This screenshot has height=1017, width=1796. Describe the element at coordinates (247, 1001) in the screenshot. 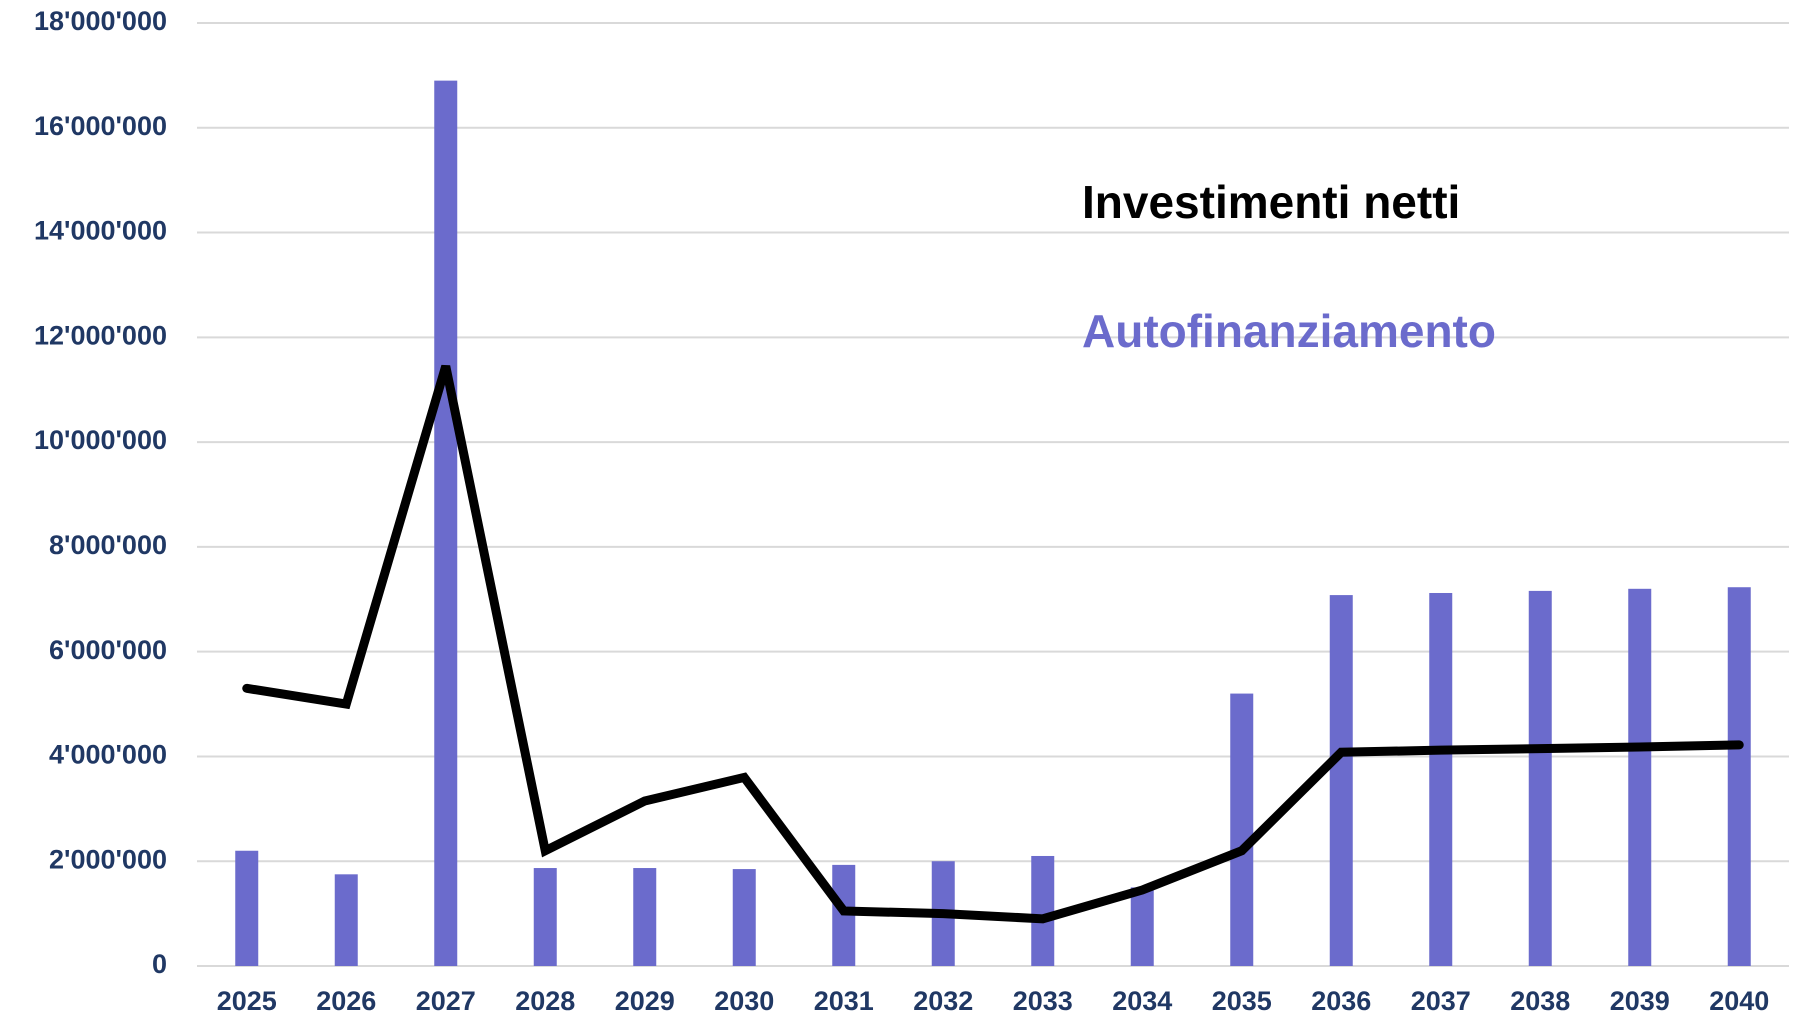

I see `x-tick-label: 2025` at that location.